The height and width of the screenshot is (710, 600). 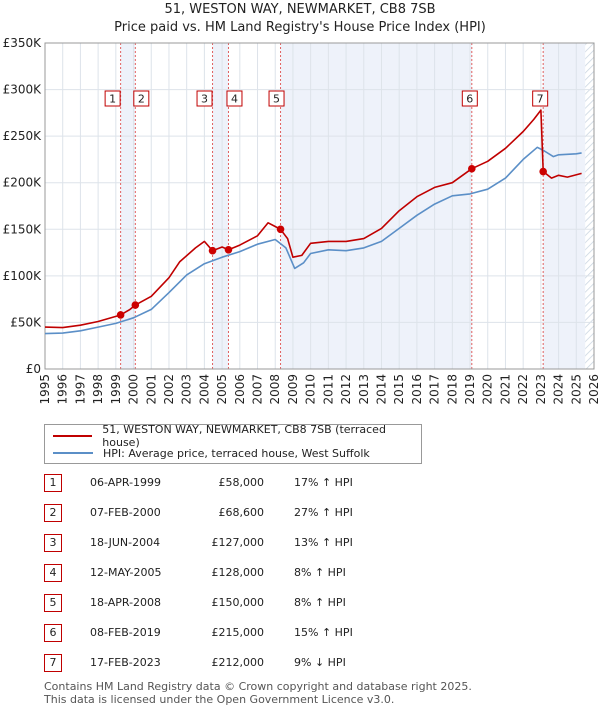 What do you see at coordinates (151, 389) in the screenshot?
I see `x-tick-label: 2001` at bounding box center [151, 389].